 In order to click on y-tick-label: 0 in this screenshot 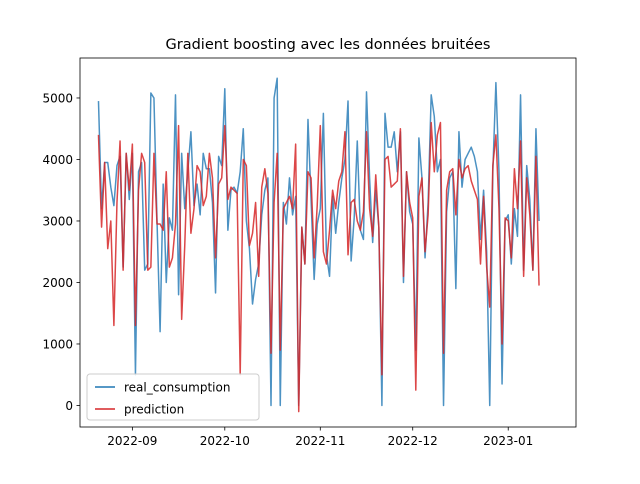, I will do `click(69, 406)`.